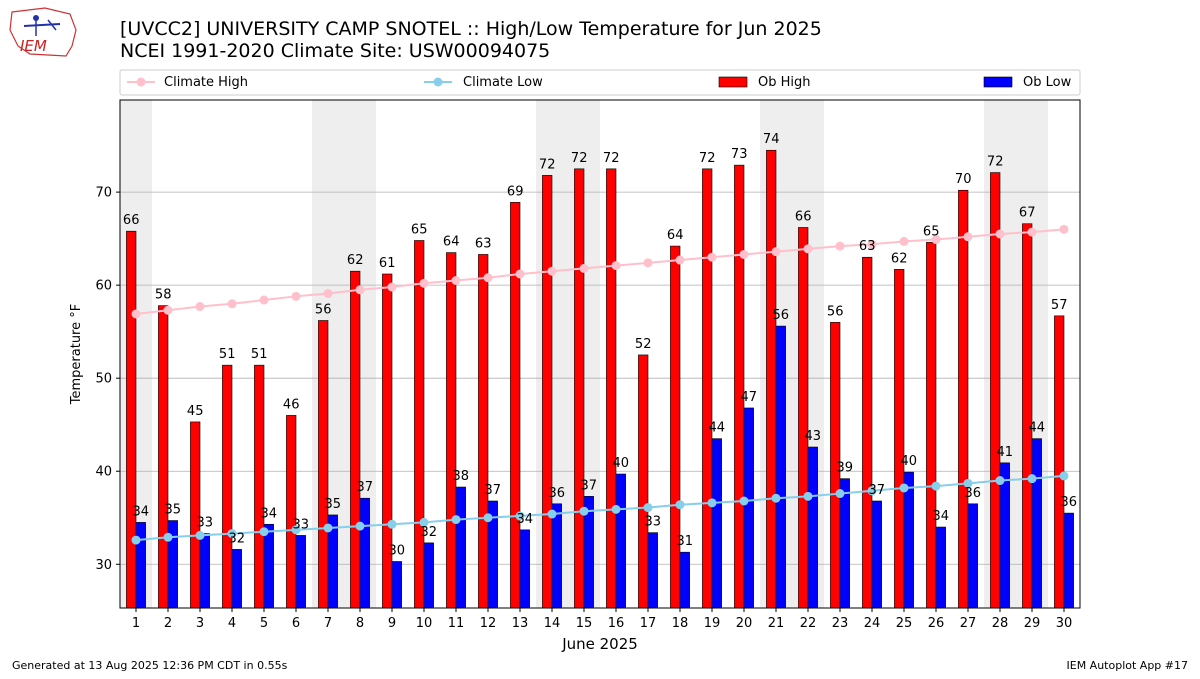 Image resolution: width=1200 pixels, height=679 pixels. What do you see at coordinates (589, 485) in the screenshot?
I see `label-ob-low-15: 37` at bounding box center [589, 485].